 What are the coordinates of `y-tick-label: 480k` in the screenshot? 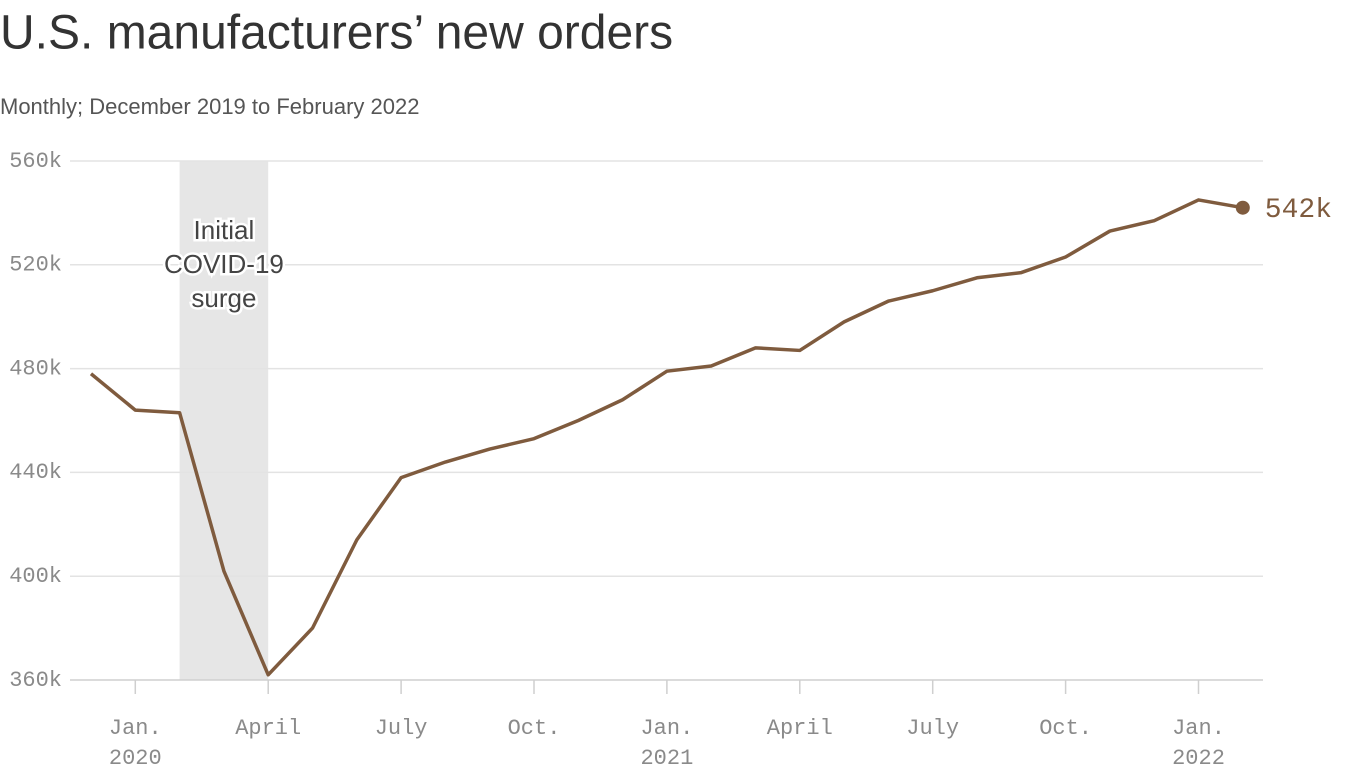 It's located at (35, 368).